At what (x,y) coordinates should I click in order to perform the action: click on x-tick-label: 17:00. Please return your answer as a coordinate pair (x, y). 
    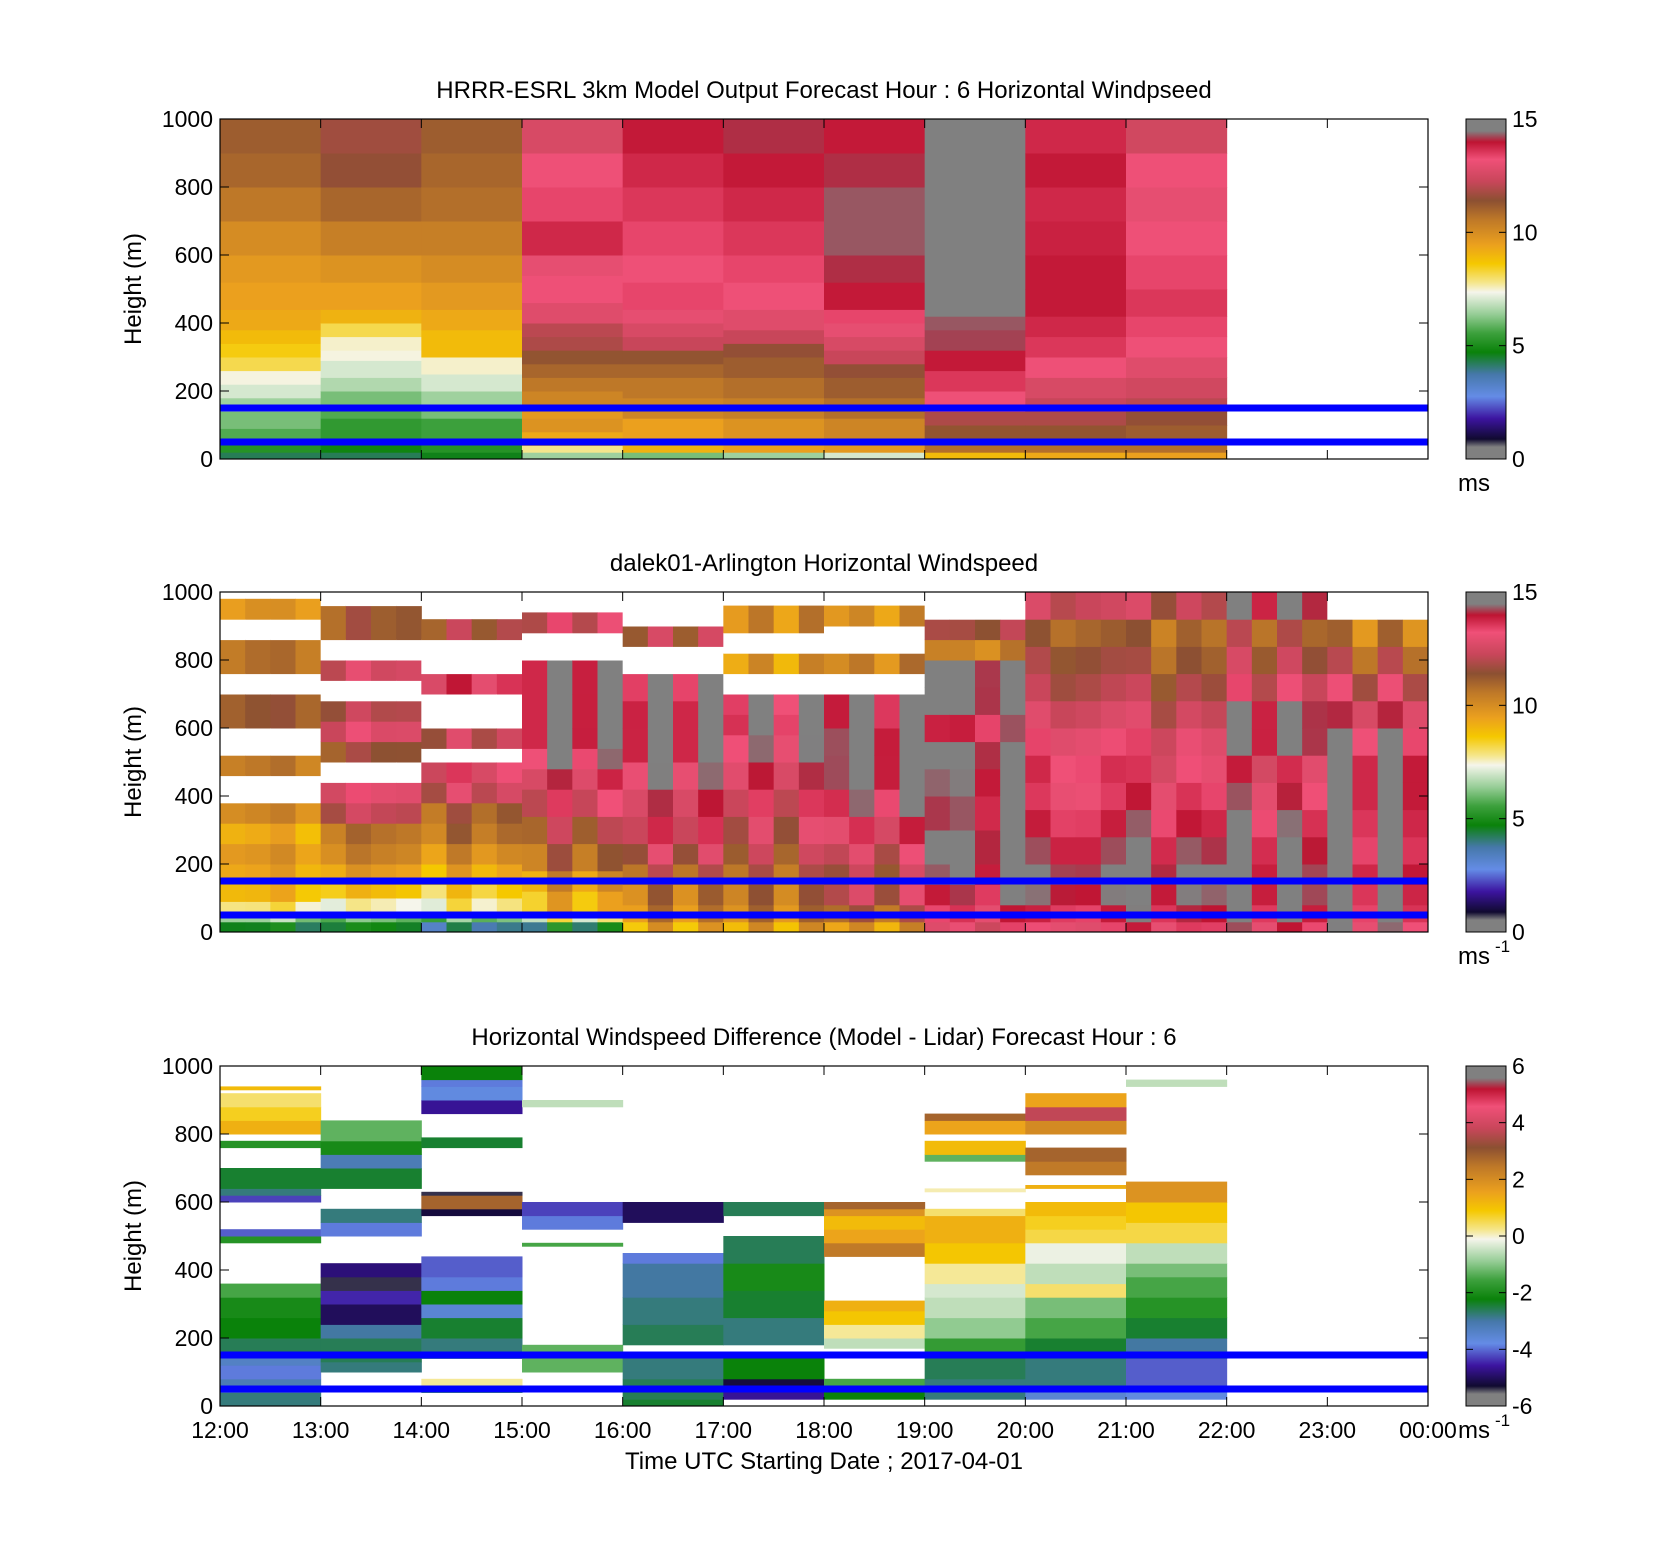
    Looking at the image, I should click on (724, 1430).